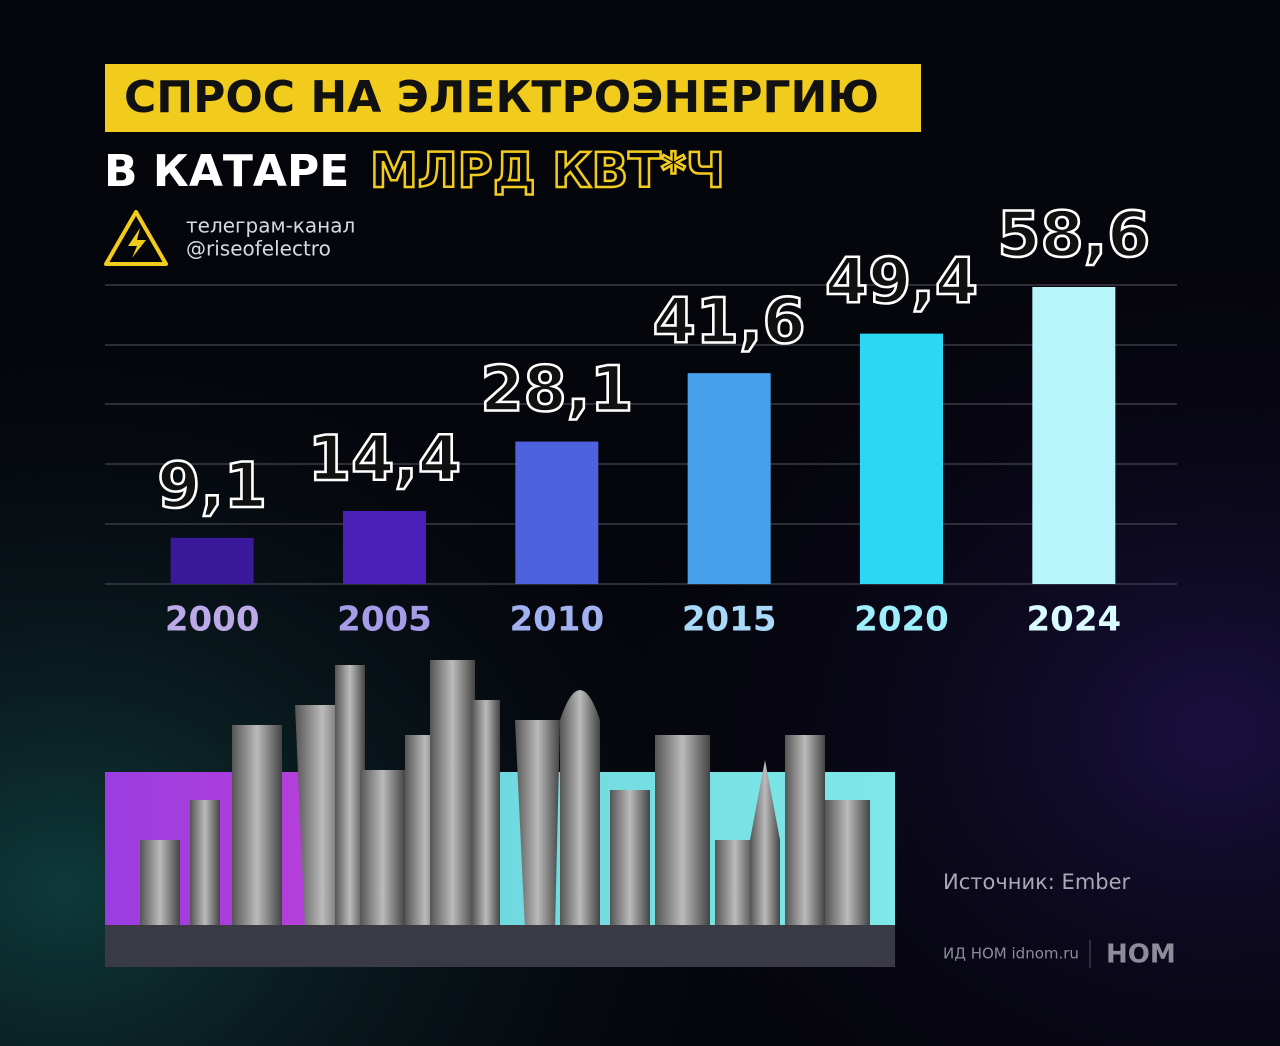 Image resolution: width=1280 pixels, height=1046 pixels. What do you see at coordinates (258, 249) in the screenshot?
I see `channel-handle: @riseofelectro` at bounding box center [258, 249].